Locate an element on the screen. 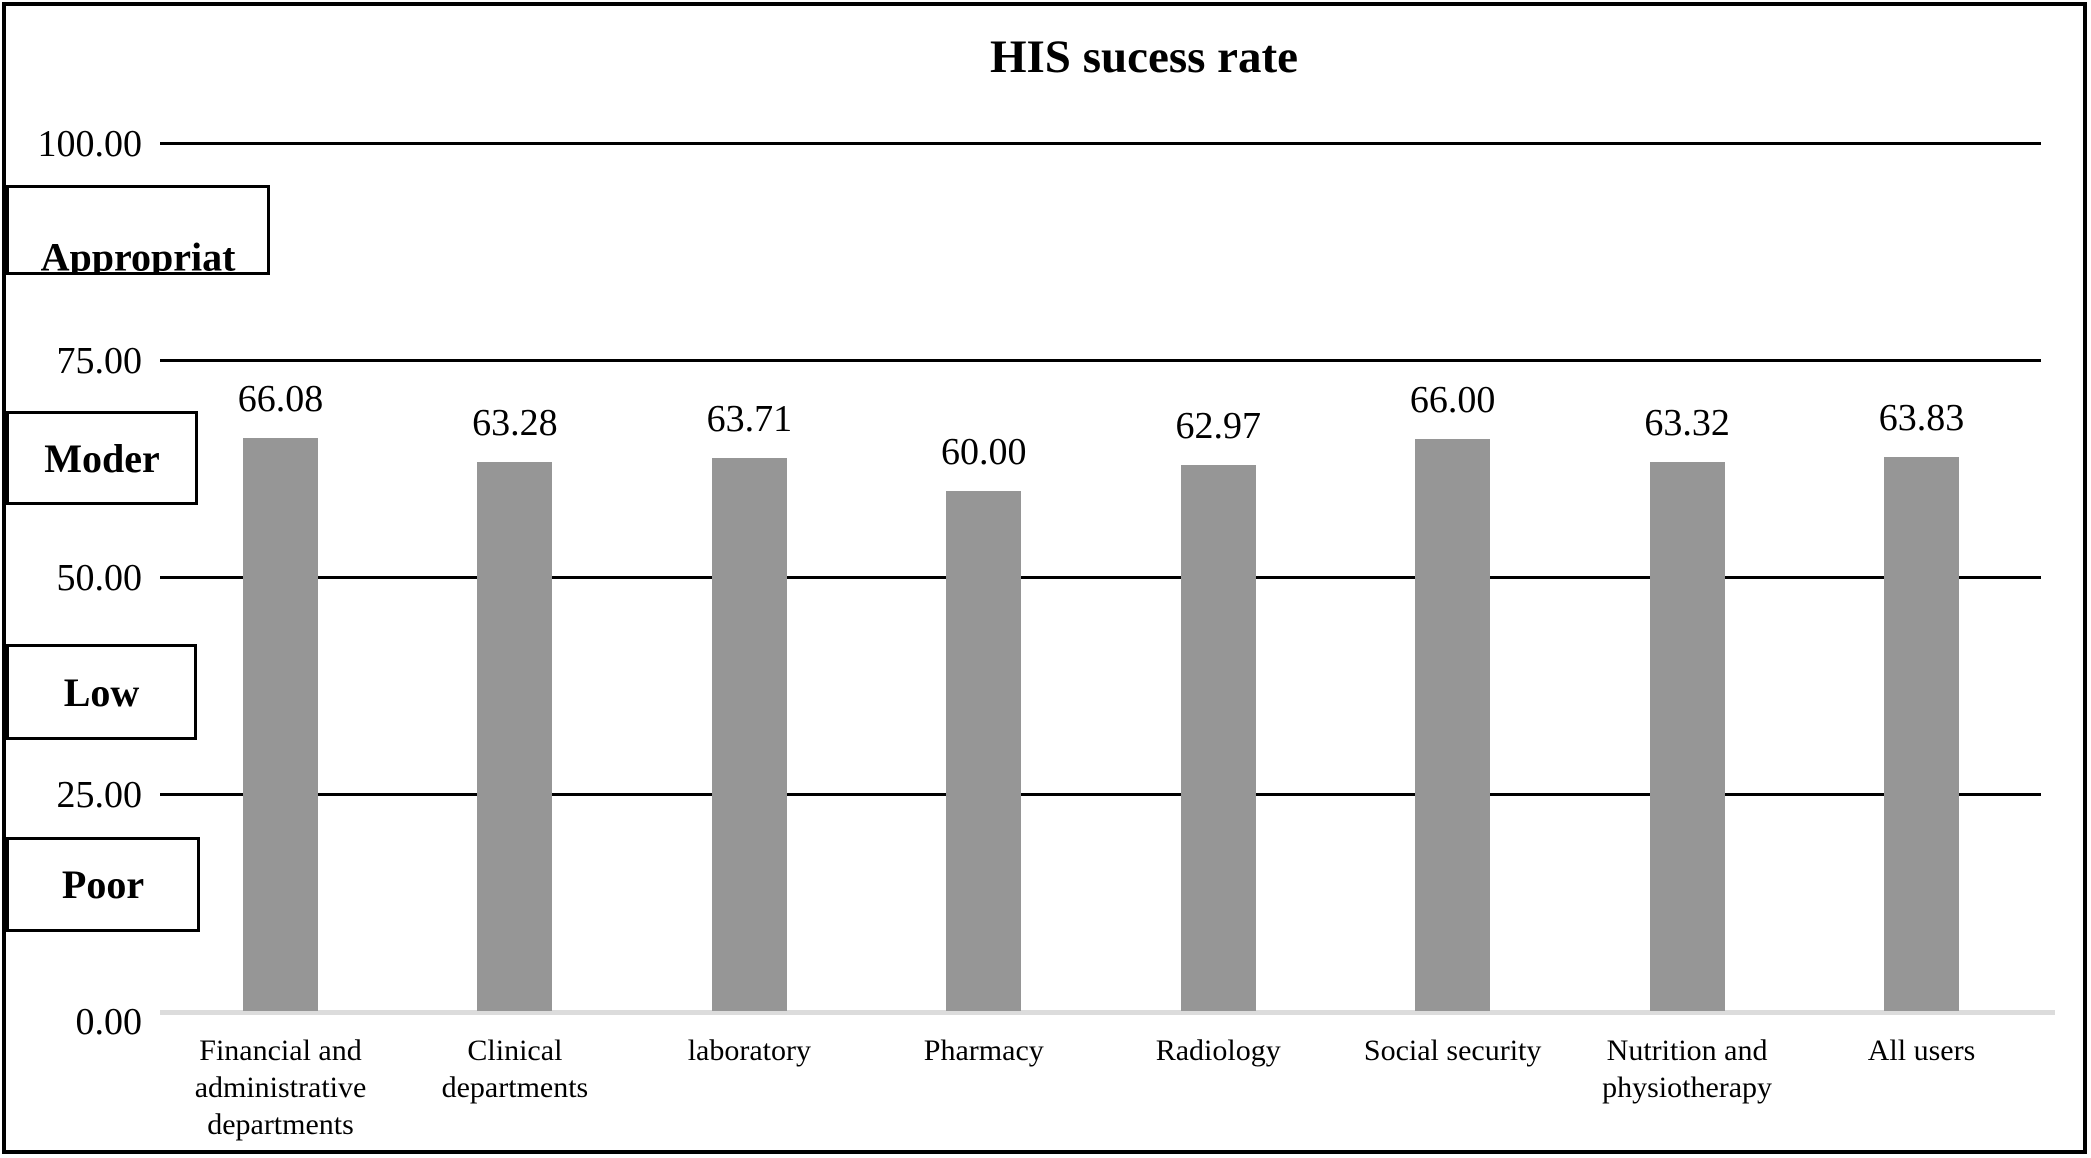 The image size is (2091, 1158). category-label: Pharmacy is located at coordinates (983, 1050).